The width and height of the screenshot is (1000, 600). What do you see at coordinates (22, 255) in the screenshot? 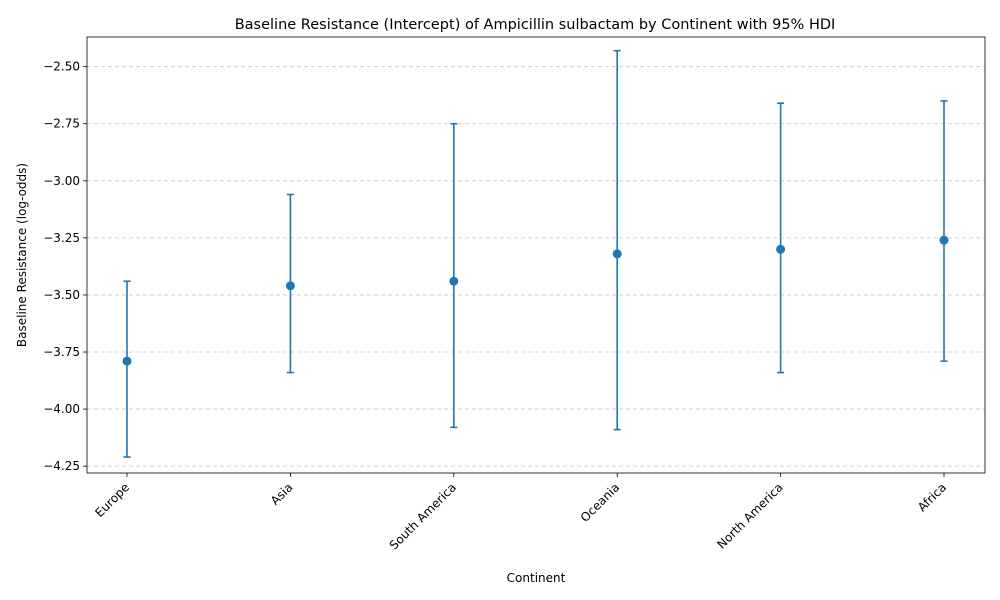
I see `y-axis-label: Baseline Resistance (log-odds)` at bounding box center [22, 255].